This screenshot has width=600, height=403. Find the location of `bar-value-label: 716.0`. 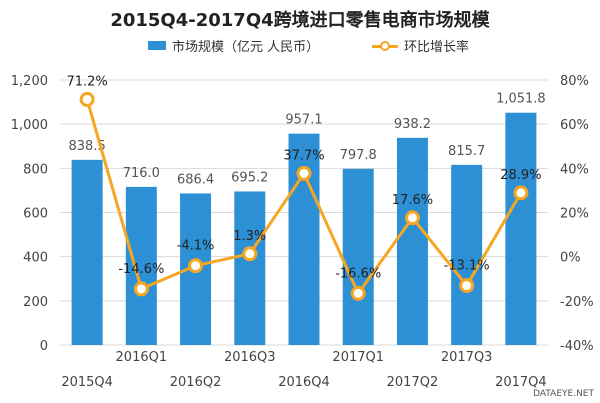

bar-value-label: 716.0 is located at coordinates (141, 173).